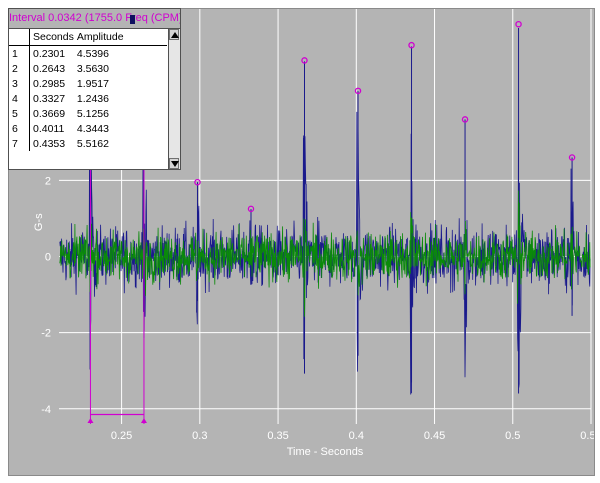 The height and width of the screenshot is (483, 600). I want to click on cell-seconds: 0.4011, so click(49, 128).